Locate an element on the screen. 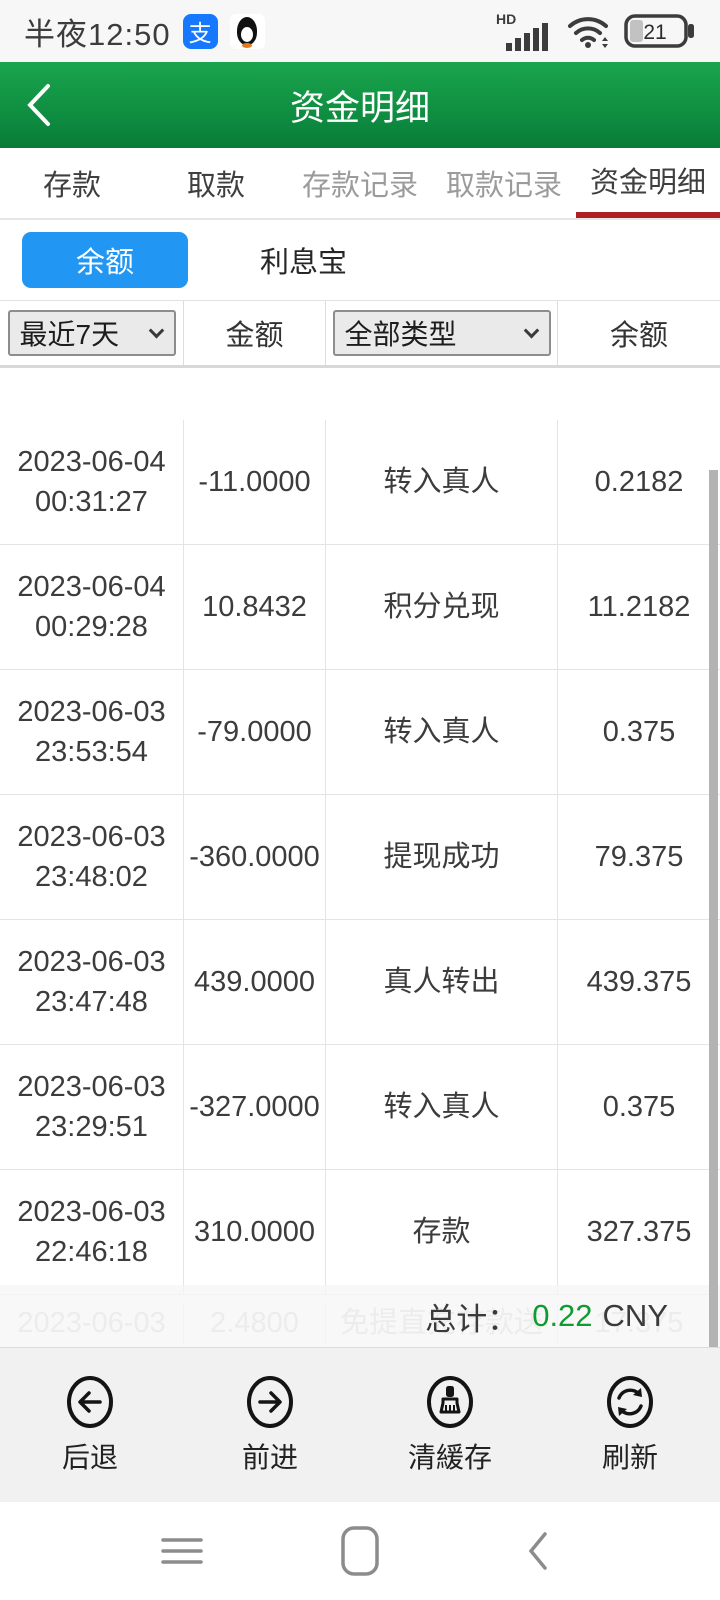 The width and height of the screenshot is (720, 1600). chevron-left-icon is located at coordinates (537, 1551).